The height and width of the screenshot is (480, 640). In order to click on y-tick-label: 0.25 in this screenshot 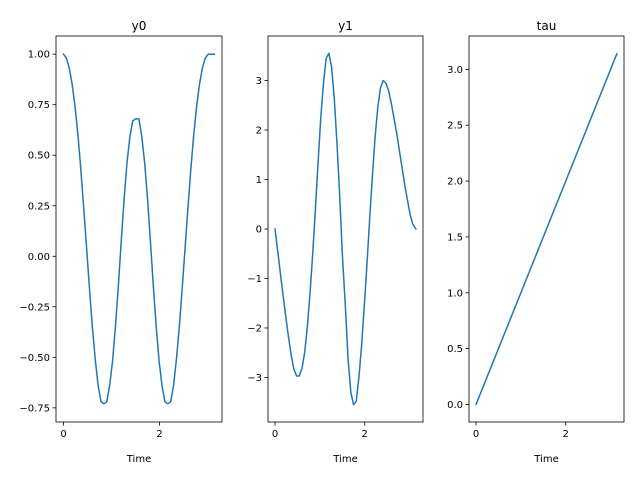, I will do `click(39, 206)`.